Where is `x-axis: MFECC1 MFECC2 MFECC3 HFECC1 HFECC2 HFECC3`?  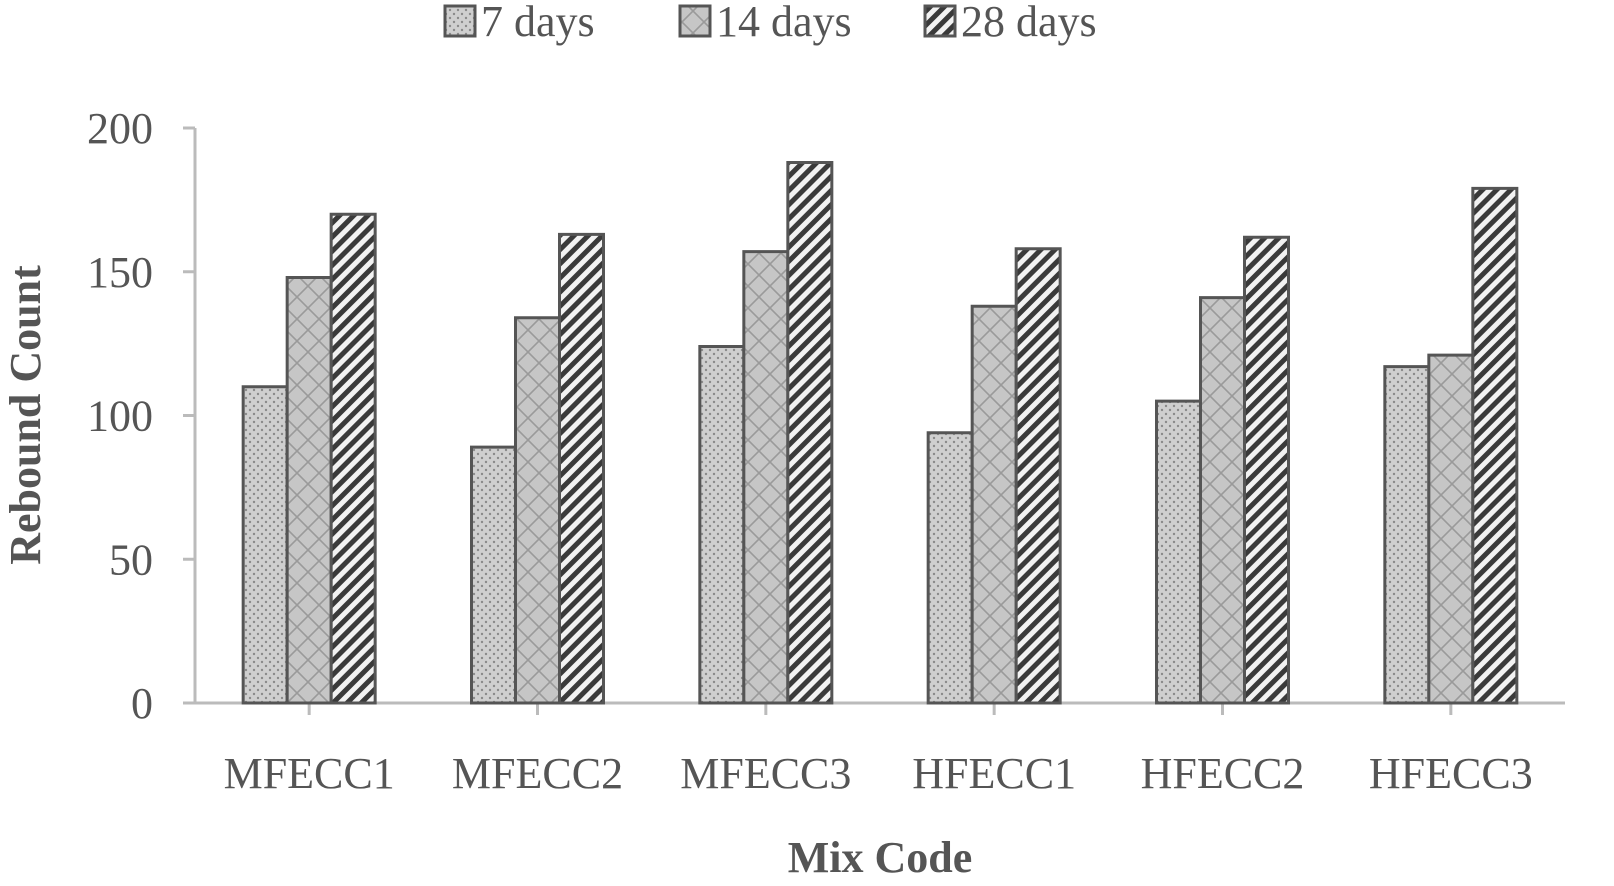 x-axis: MFECC1 MFECC2 MFECC3 HFECC1 HFECC2 HFECC3 is located at coordinates (880, 749).